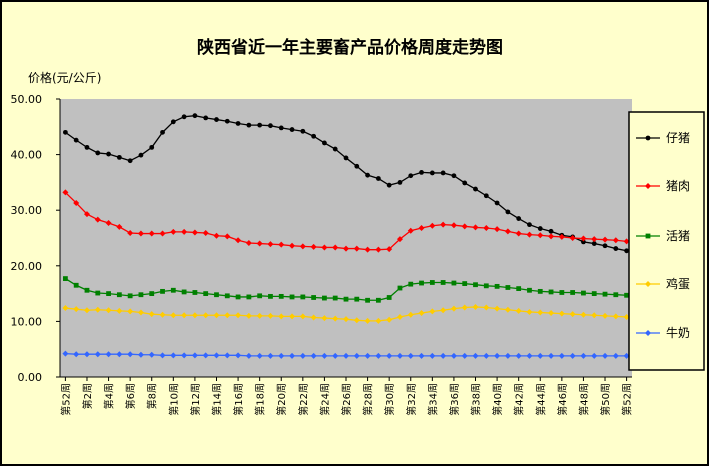 The image size is (709, 466). What do you see at coordinates (666, 241) in the screenshot?
I see `legend-box` at bounding box center [666, 241].